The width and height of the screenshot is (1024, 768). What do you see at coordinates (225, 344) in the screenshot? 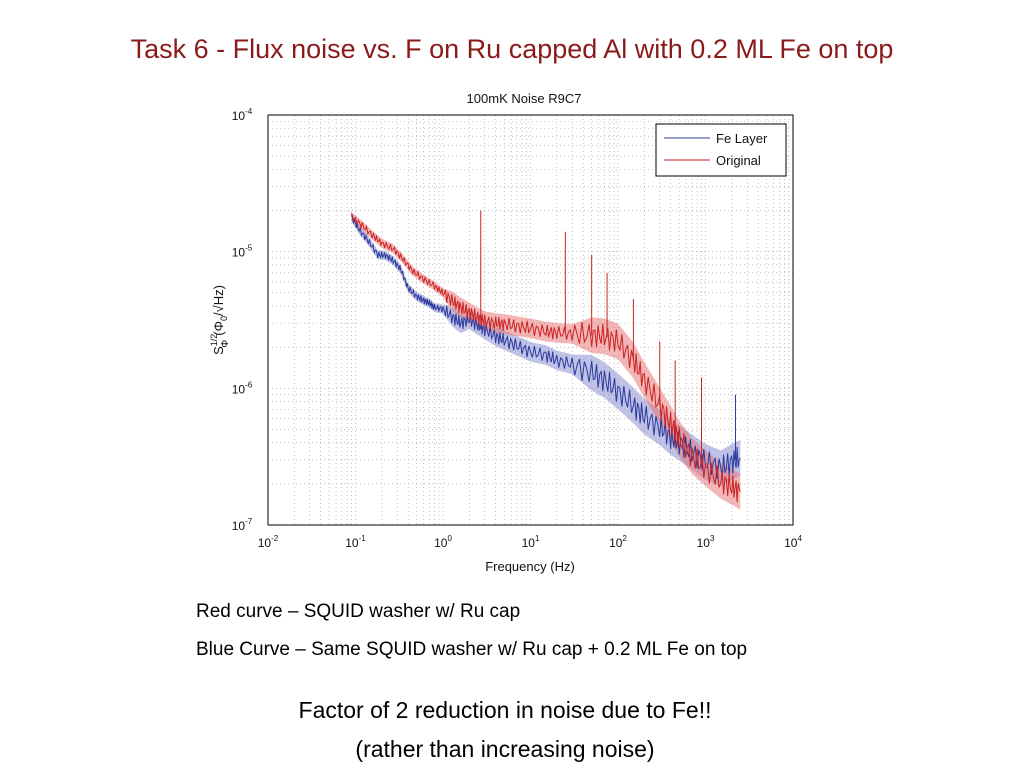
I see `y-label-sub: Φ` at bounding box center [225, 344].